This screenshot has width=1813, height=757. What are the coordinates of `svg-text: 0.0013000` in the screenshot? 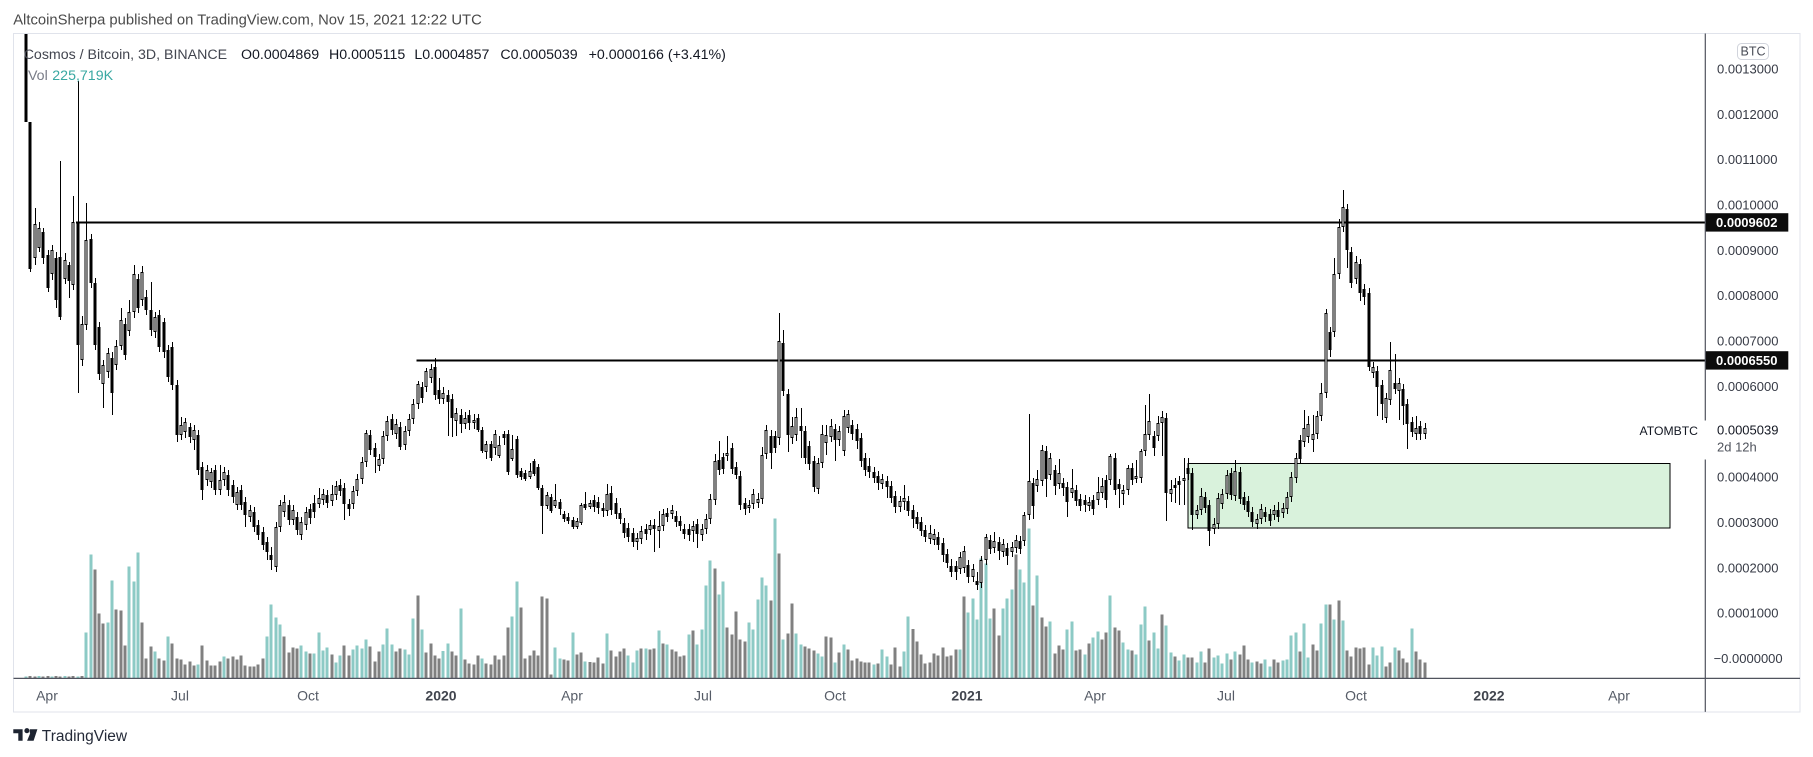 It's located at (1747, 69).